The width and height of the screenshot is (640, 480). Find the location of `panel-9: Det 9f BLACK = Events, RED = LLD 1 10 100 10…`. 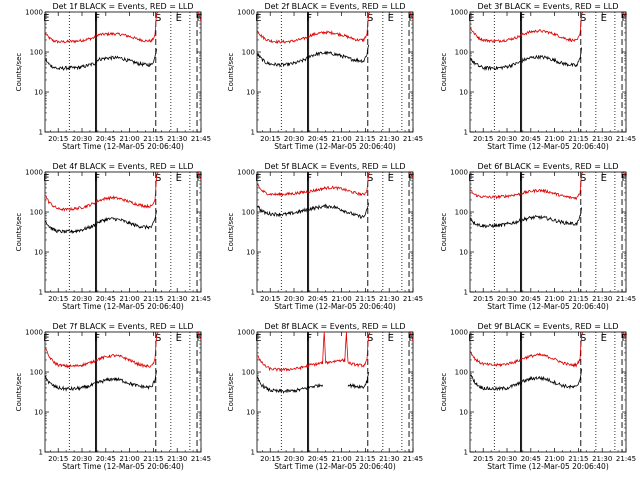

panel-9: Det 9f BLACK = Events, RED = LLD 1 10 100 10… is located at coordinates (538, 396).